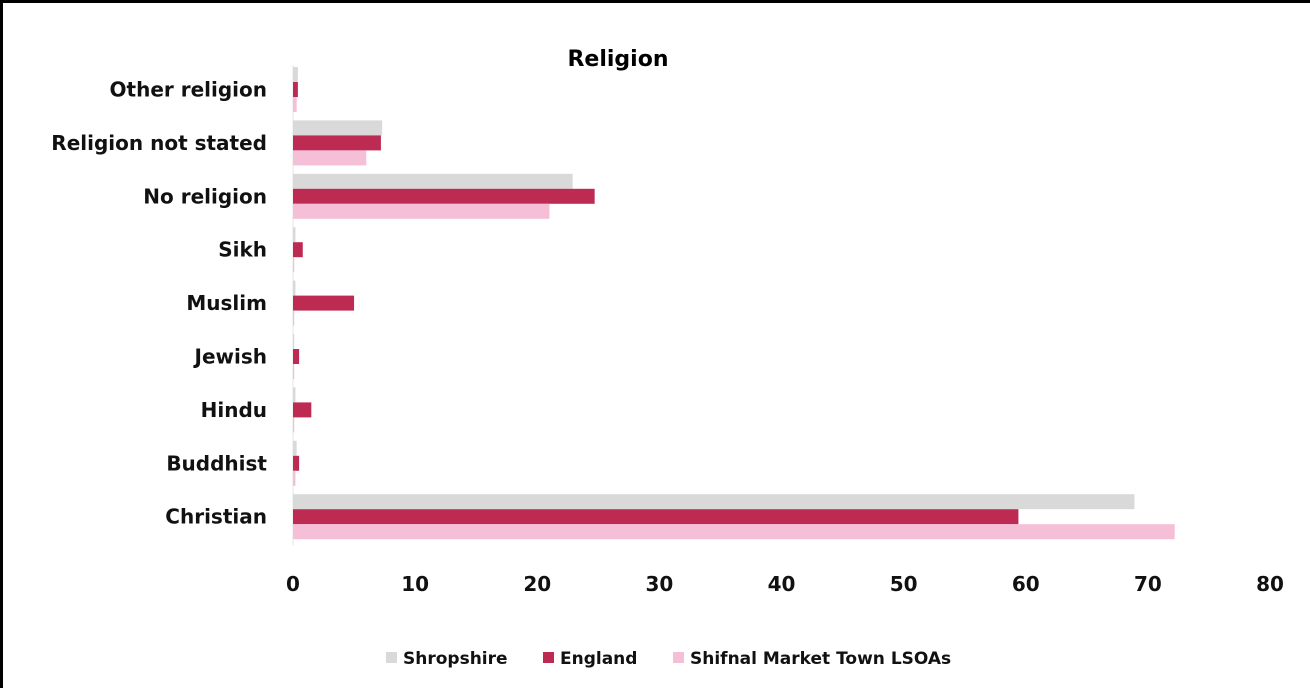 The height and width of the screenshot is (691, 1310). I want to click on bar-buddhist-shropshire, so click(295, 448).